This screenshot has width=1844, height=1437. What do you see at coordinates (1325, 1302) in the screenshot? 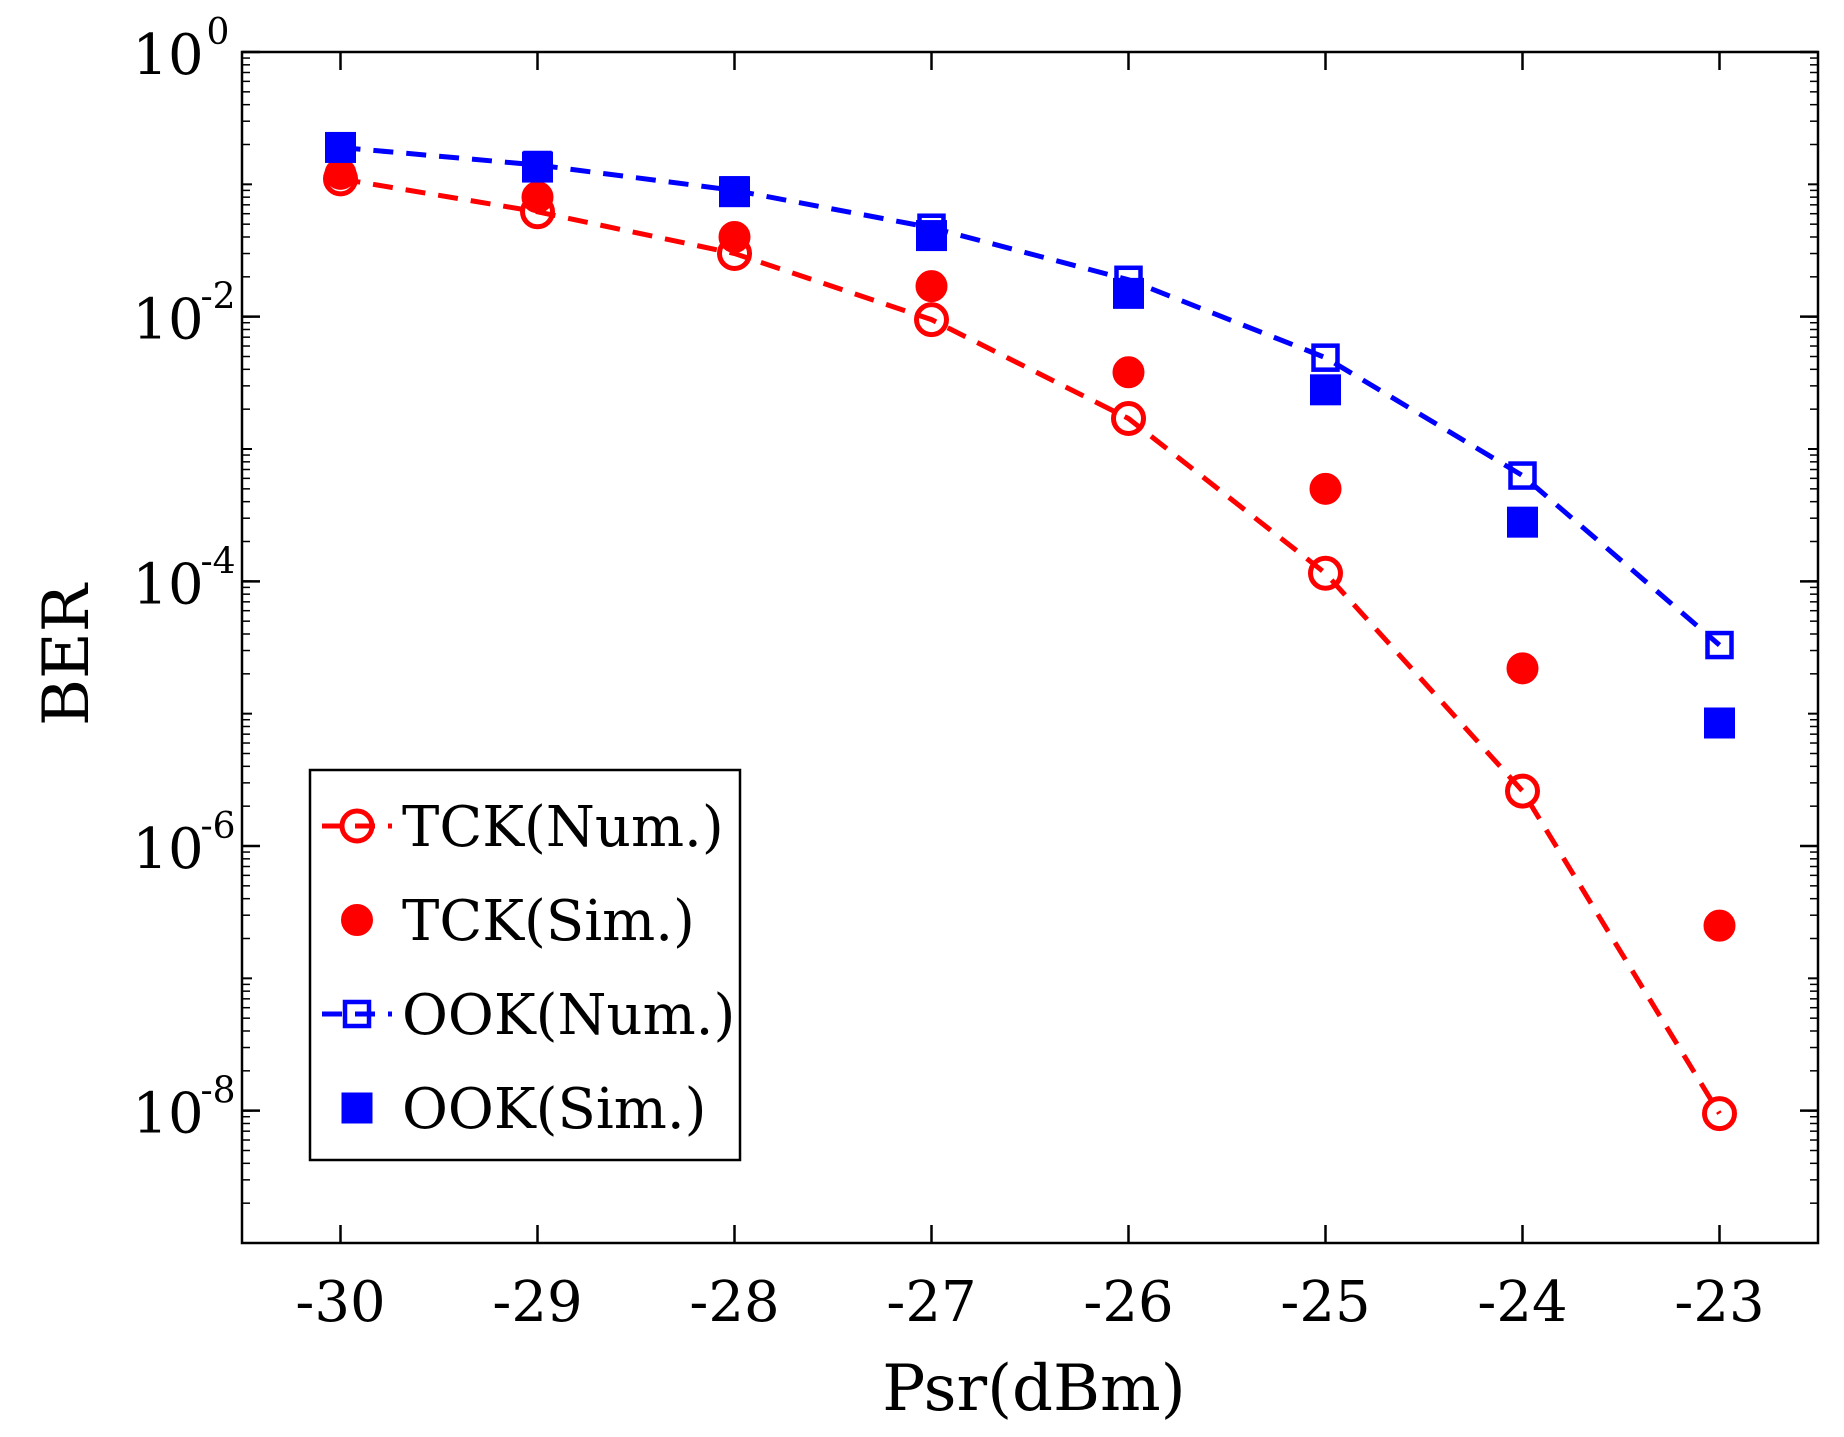
I see `x-tick-label: -25` at bounding box center [1325, 1302].